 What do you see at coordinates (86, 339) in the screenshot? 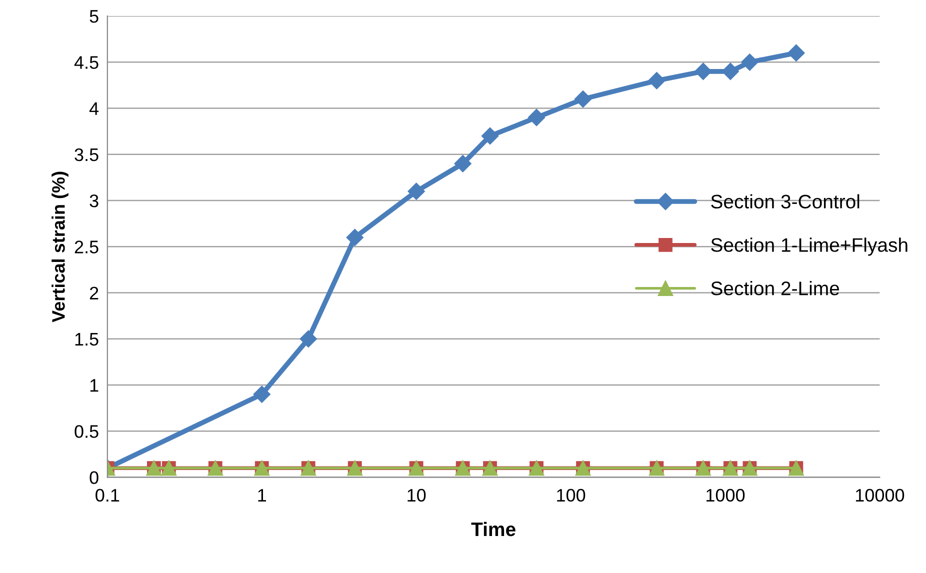
I see `y-tick-label: 1.5` at bounding box center [86, 339].